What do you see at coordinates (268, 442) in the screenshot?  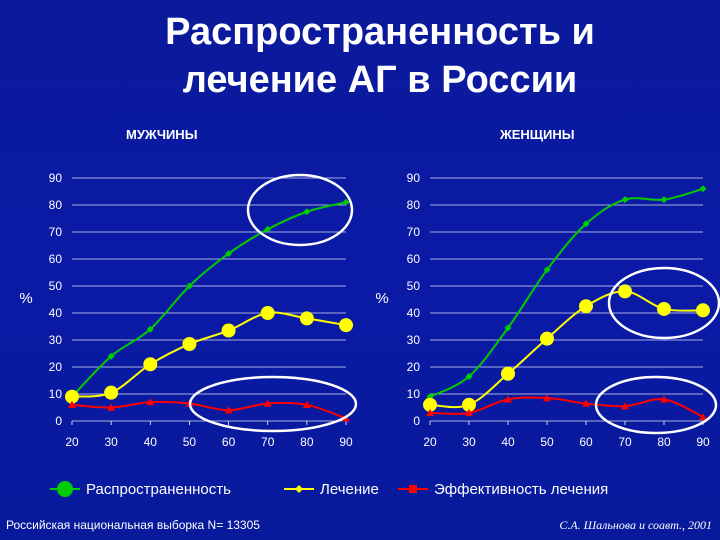 I see `men-x-tick-label: 70` at bounding box center [268, 442].